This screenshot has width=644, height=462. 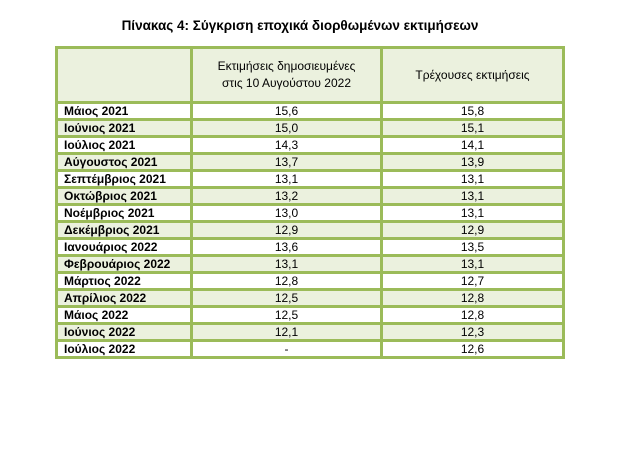 I want to click on row-published: 13,2, so click(x=286, y=196).